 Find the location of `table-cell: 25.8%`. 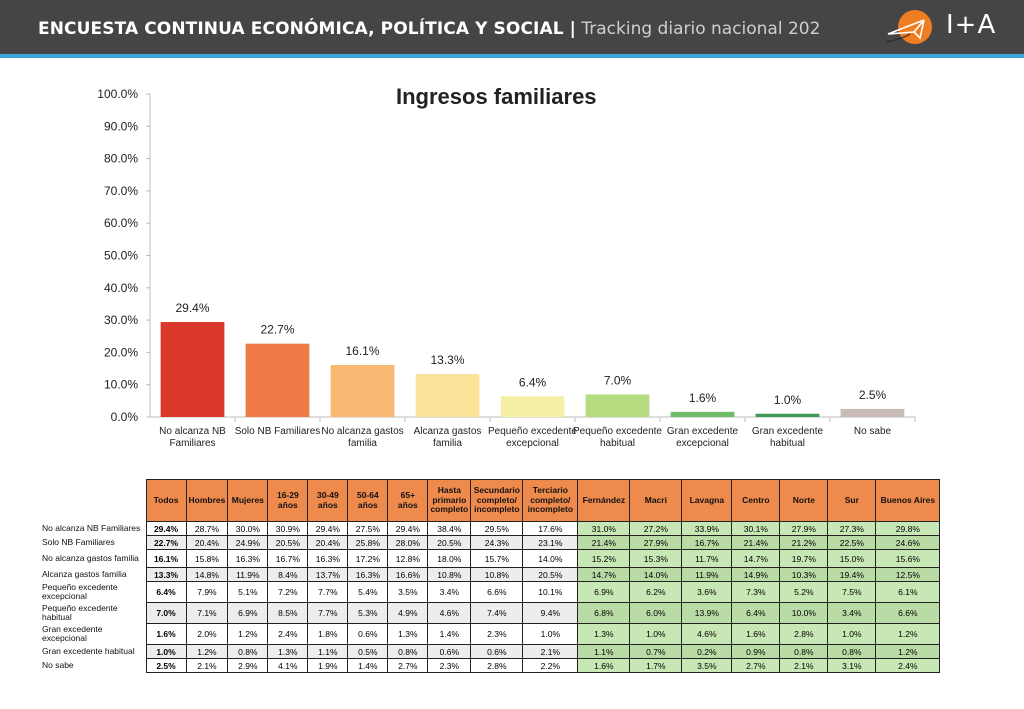

table-cell: 25.8% is located at coordinates (368, 542).